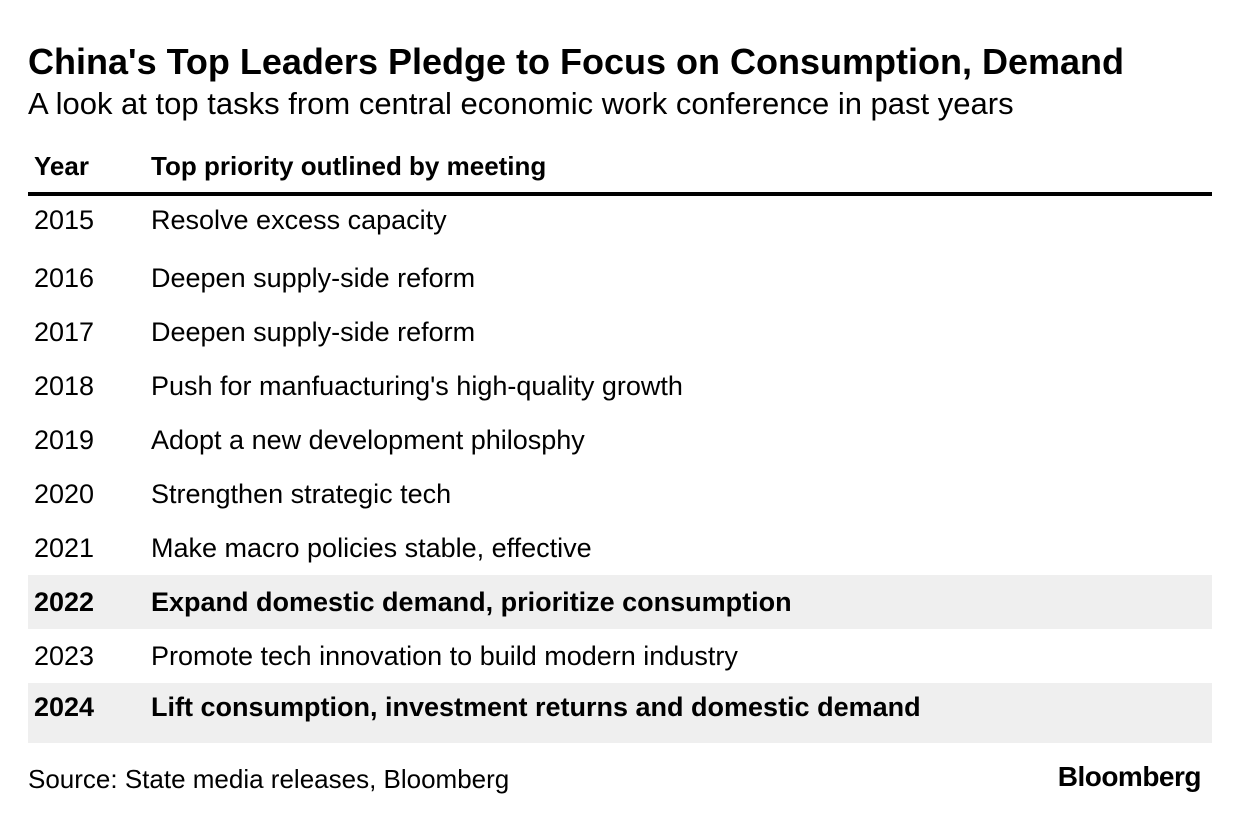 Image resolution: width=1240 pixels, height=838 pixels. I want to click on year-cell: 2024, so click(64, 707).